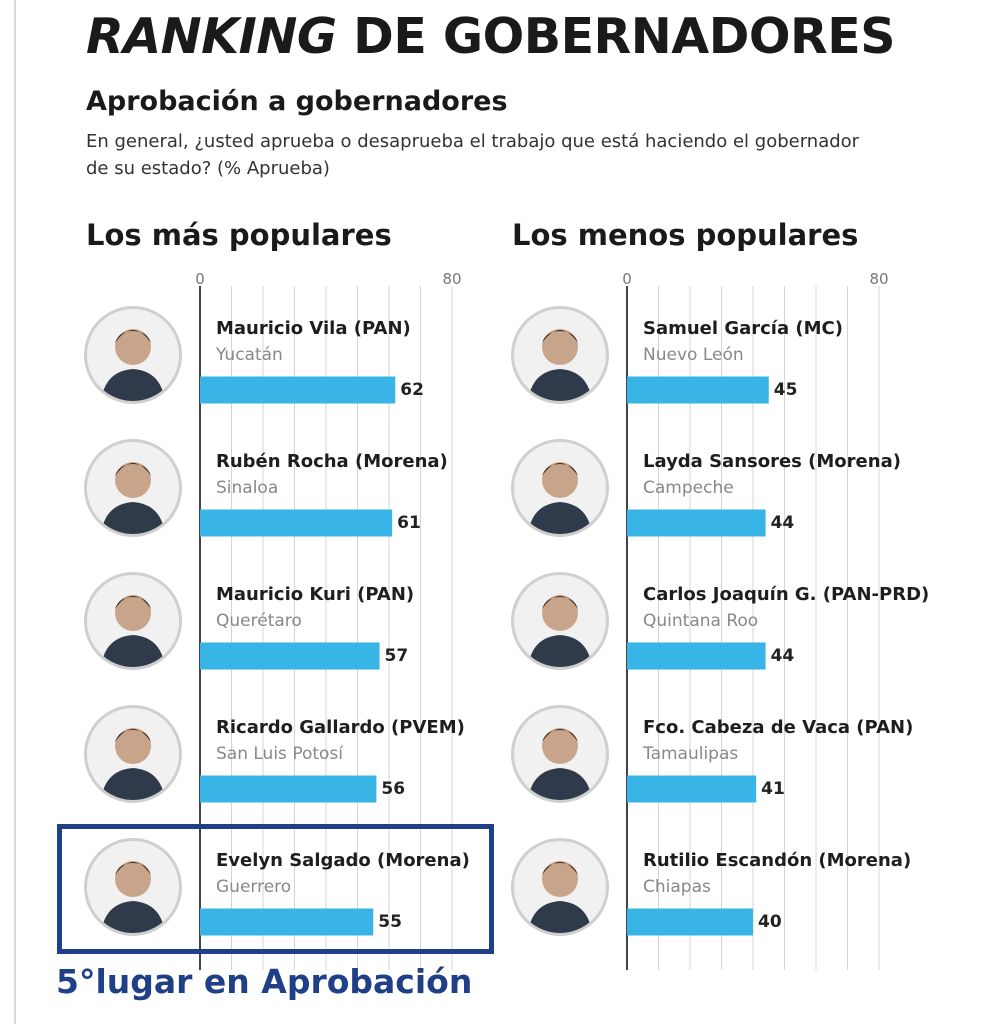  Describe the element at coordinates (693, 355) in the screenshot. I see `governor-state: Nuevo León` at that location.